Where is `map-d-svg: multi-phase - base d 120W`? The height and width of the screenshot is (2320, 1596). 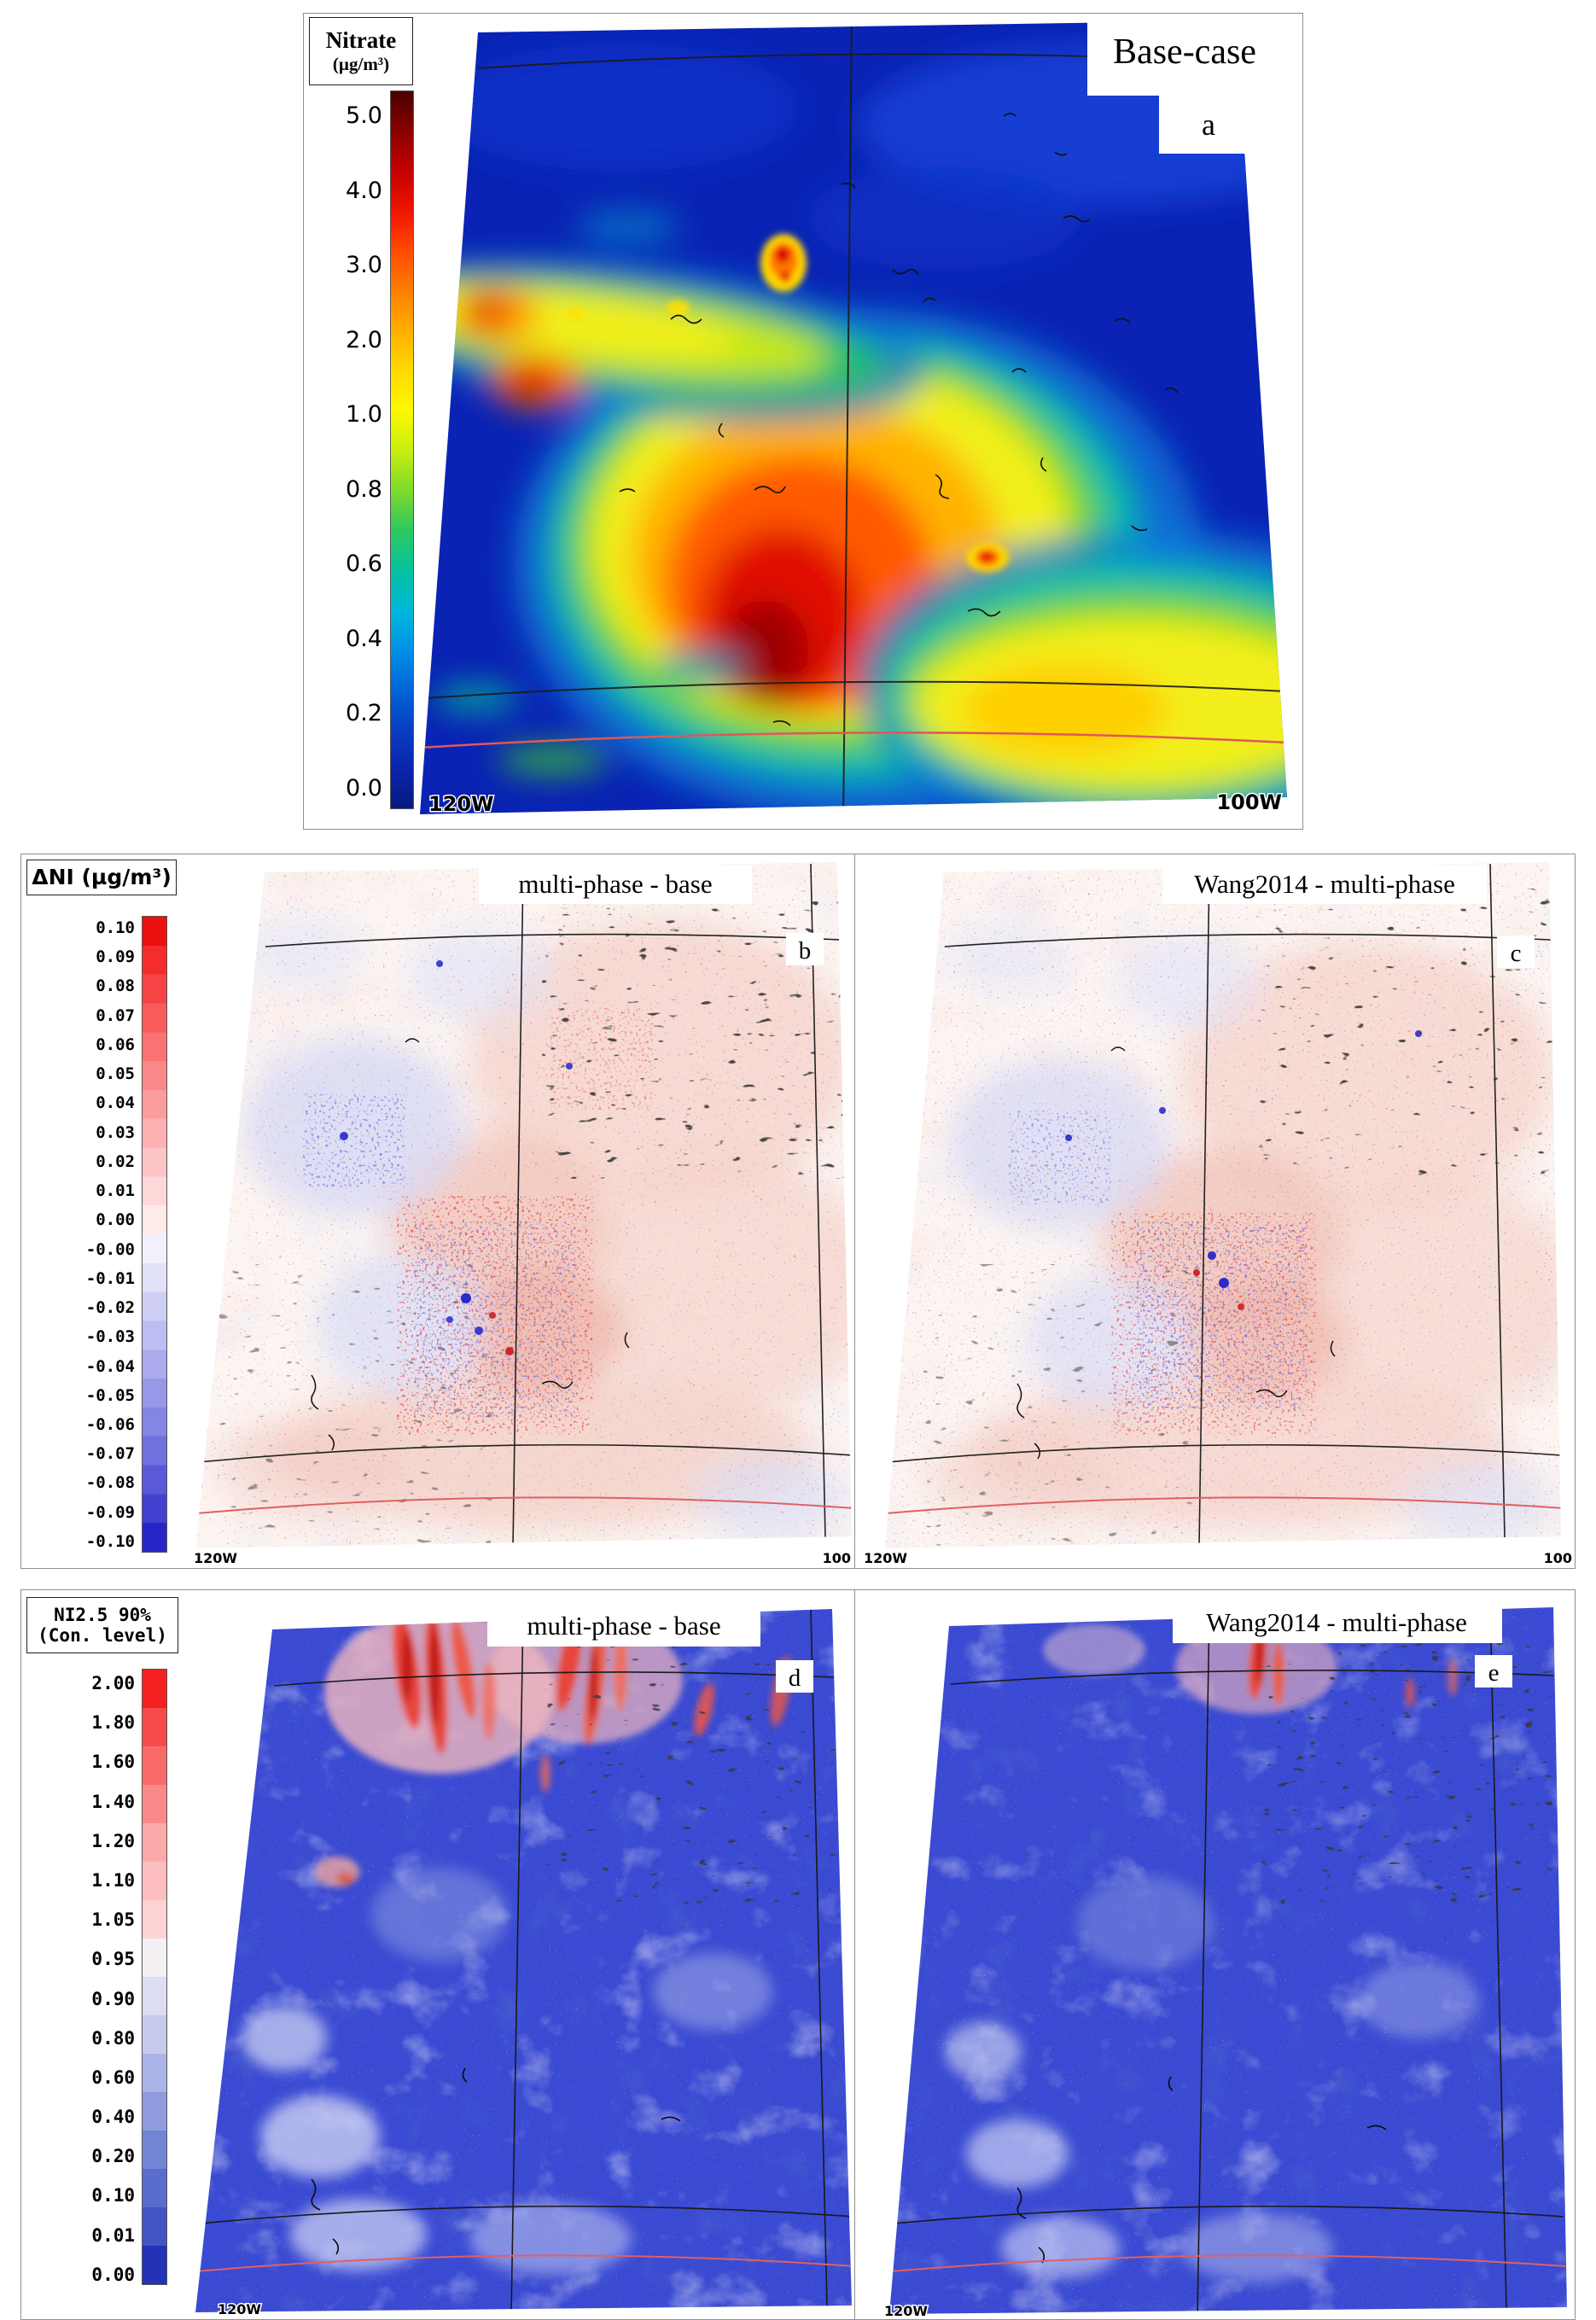 map-d-svg: multi-phase - base d 120W is located at coordinates (523, 1962).